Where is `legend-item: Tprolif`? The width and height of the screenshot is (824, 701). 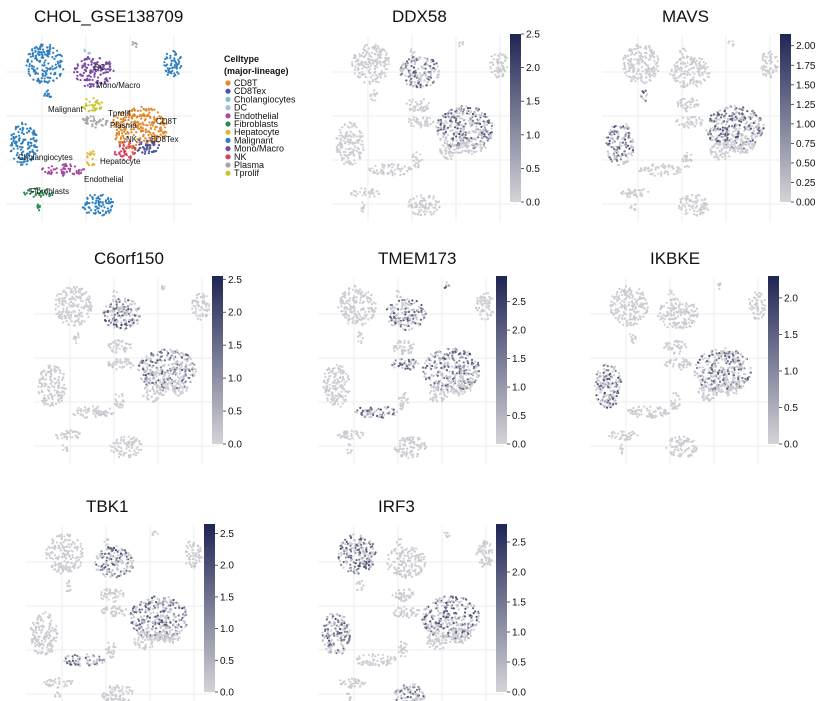
legend-item: Tprolif is located at coordinates (247, 173).